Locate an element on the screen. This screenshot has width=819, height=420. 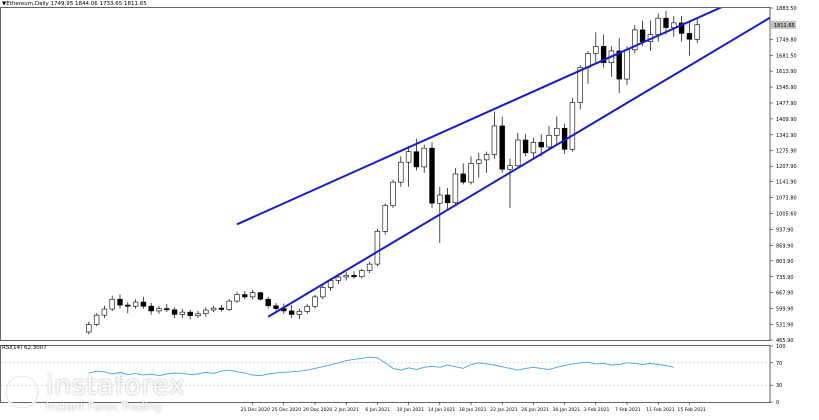
rsi-line is located at coordinates (381, 366).